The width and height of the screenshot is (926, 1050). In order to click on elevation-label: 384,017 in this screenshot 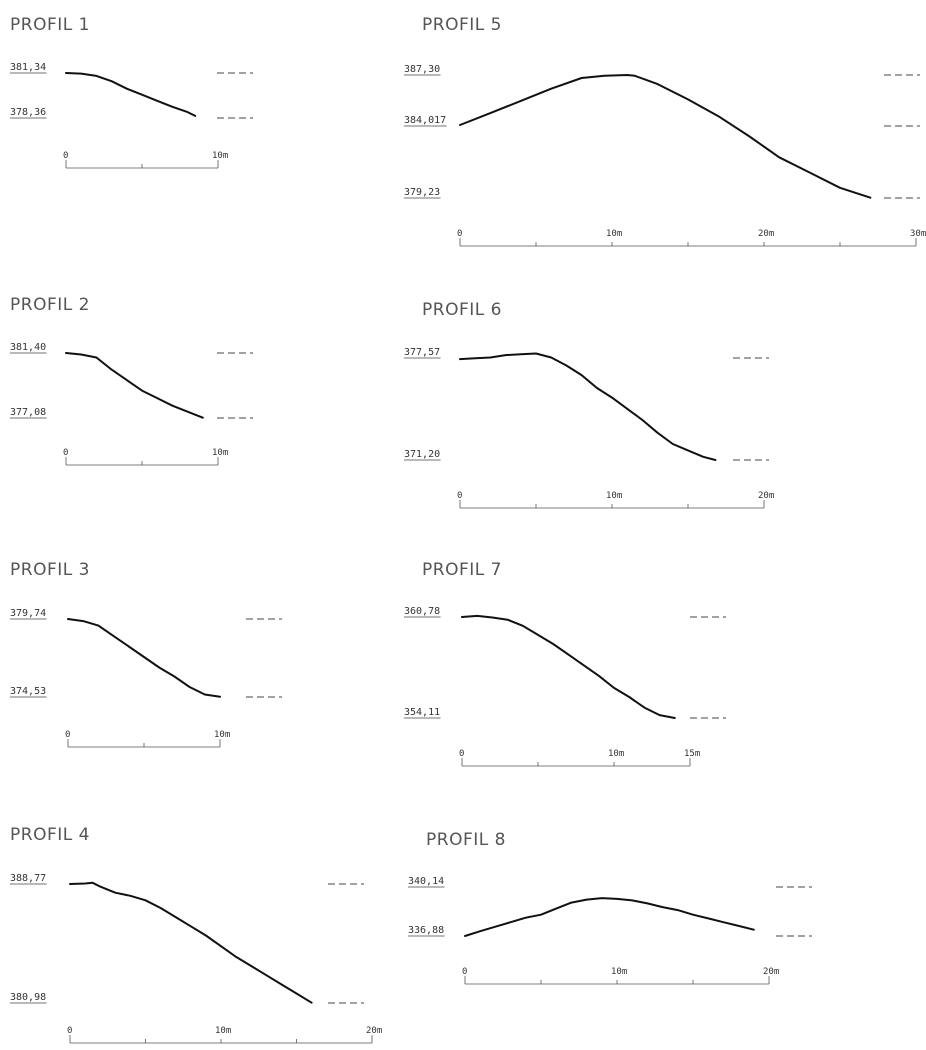, I will do `click(425, 120)`.